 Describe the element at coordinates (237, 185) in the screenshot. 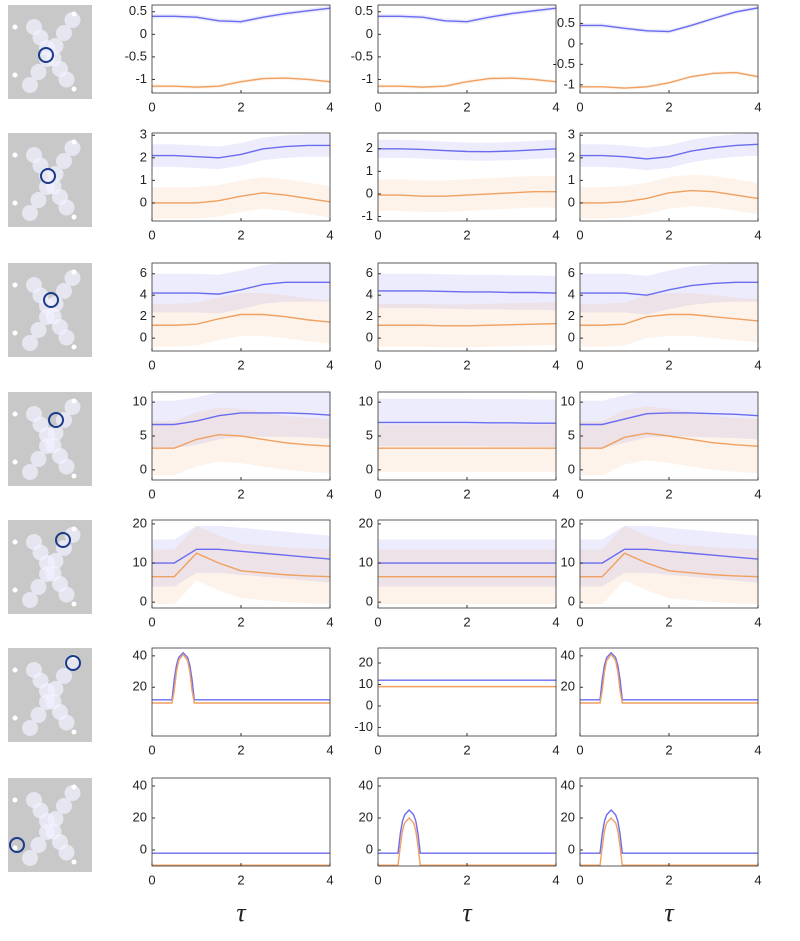

I see `subplot: 0 2 4 0 1 2 3` at that location.